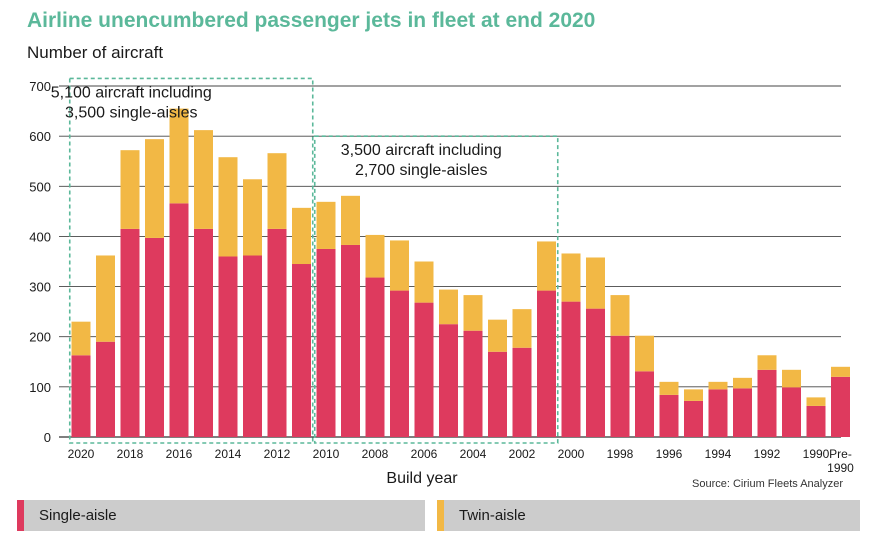  Describe the element at coordinates (791, 412) in the screenshot. I see `bar-single-aisle-1991` at that location.